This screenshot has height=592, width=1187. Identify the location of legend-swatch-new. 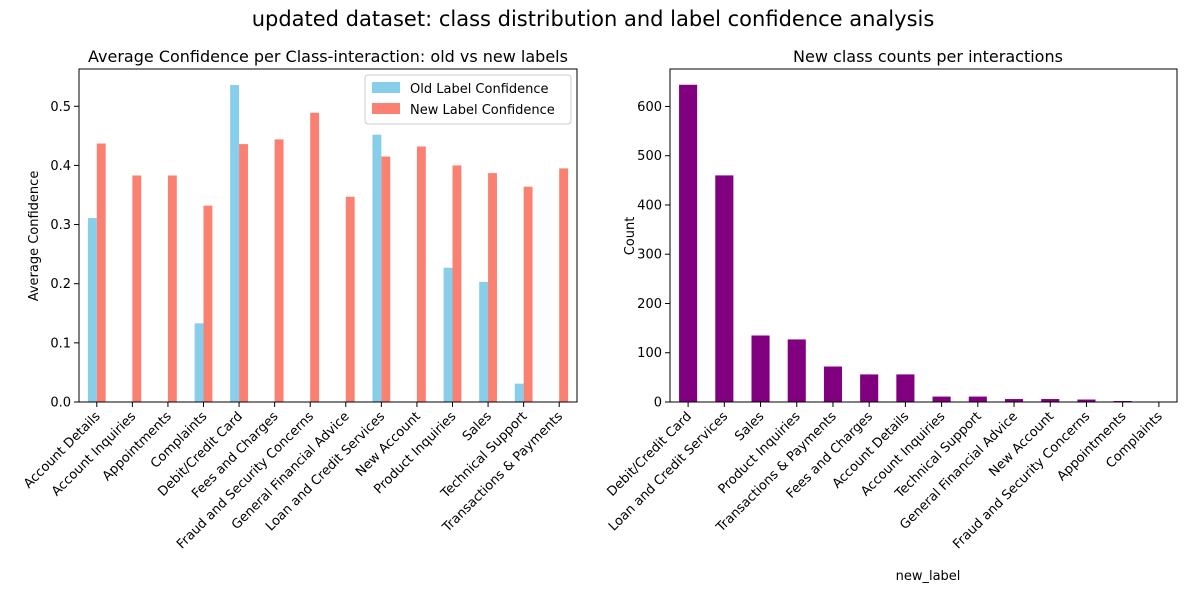
(386, 108).